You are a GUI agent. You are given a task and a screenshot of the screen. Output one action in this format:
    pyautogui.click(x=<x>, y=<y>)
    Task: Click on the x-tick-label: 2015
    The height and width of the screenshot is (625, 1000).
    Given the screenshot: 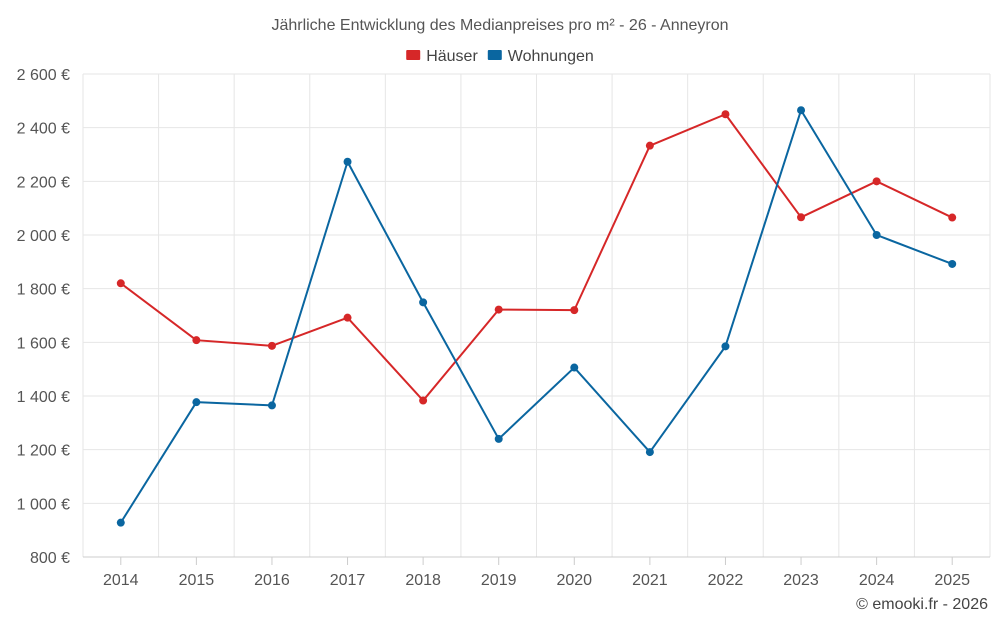 What is the action you would take?
    pyautogui.click(x=197, y=580)
    